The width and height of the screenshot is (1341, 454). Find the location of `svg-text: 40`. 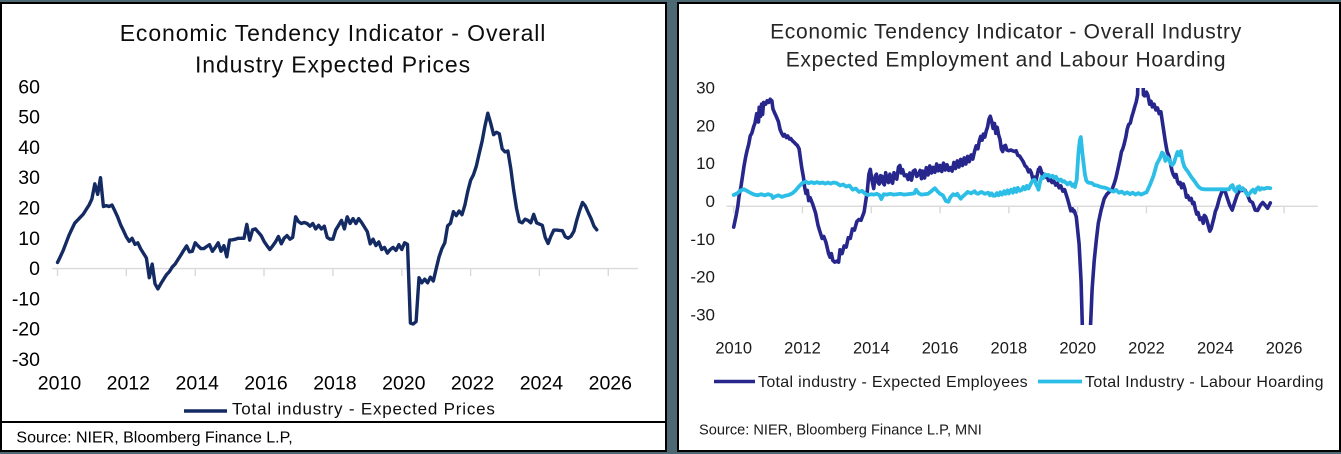

svg-text: 40 is located at coordinates (29, 148).